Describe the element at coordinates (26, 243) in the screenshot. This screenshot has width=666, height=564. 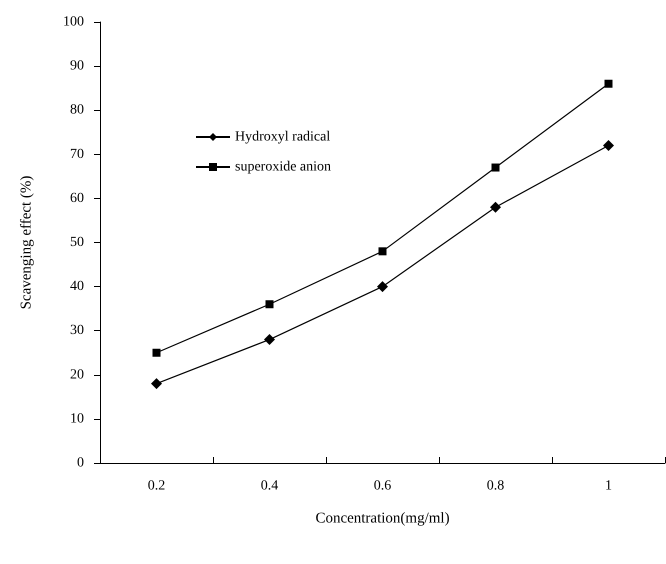
I see `y-axis-title: Scavenging effect (%)` at that location.